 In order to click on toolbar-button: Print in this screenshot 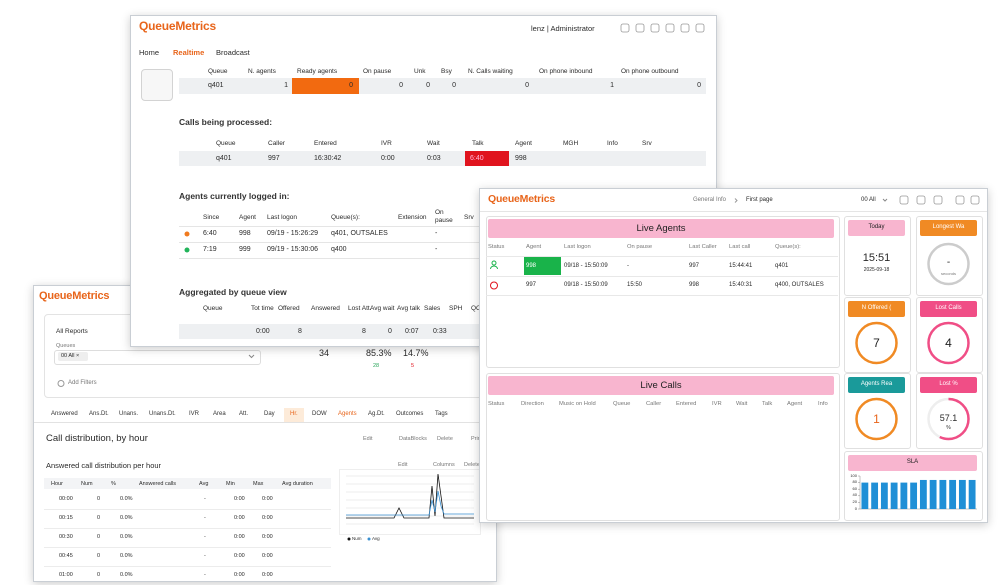, I will do `click(477, 439)`.